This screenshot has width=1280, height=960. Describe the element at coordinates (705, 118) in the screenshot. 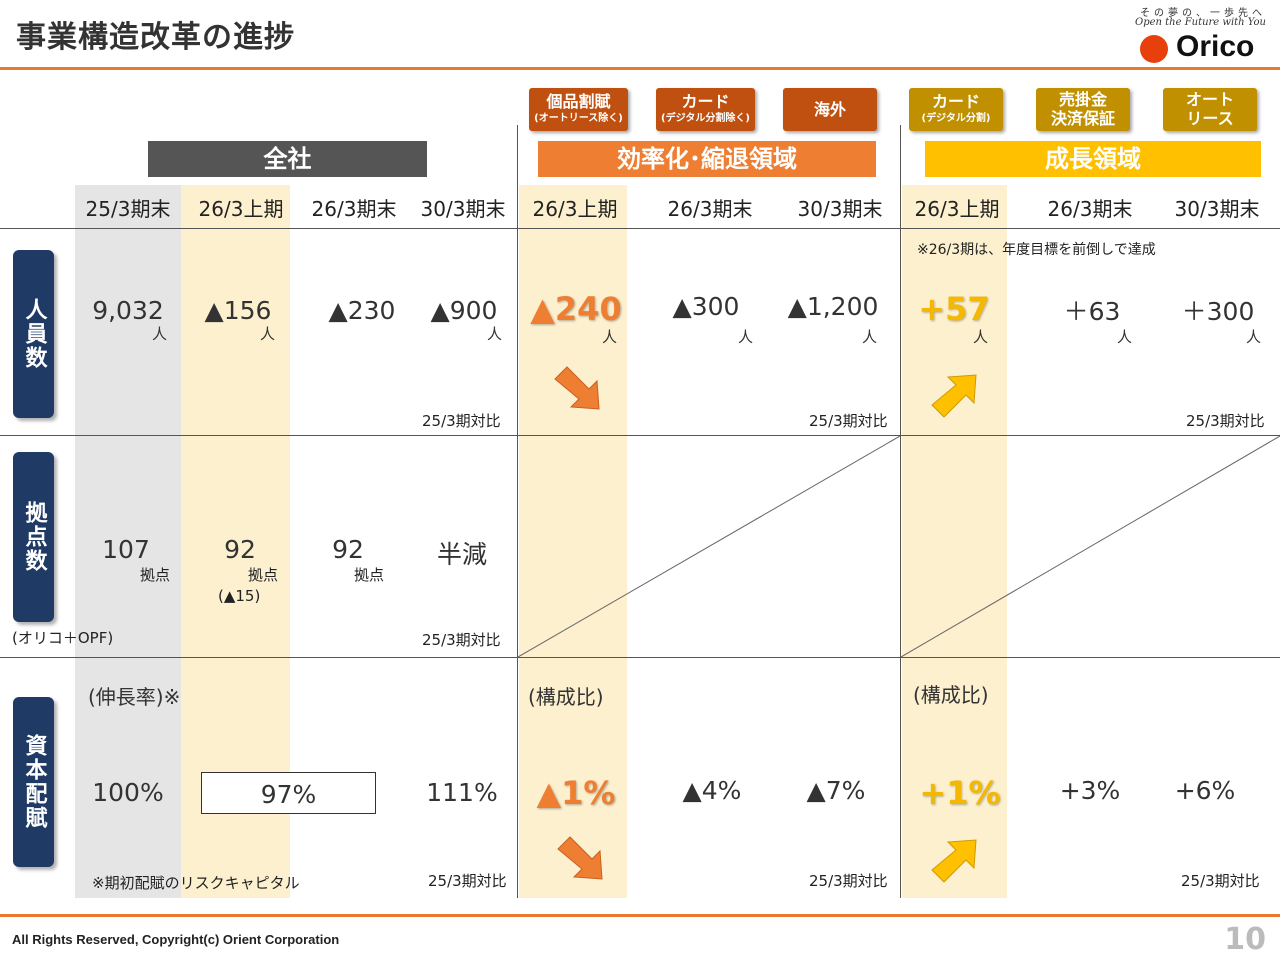

I see `subcategory-card-eff-note: (デジタル分割除く)` at that location.